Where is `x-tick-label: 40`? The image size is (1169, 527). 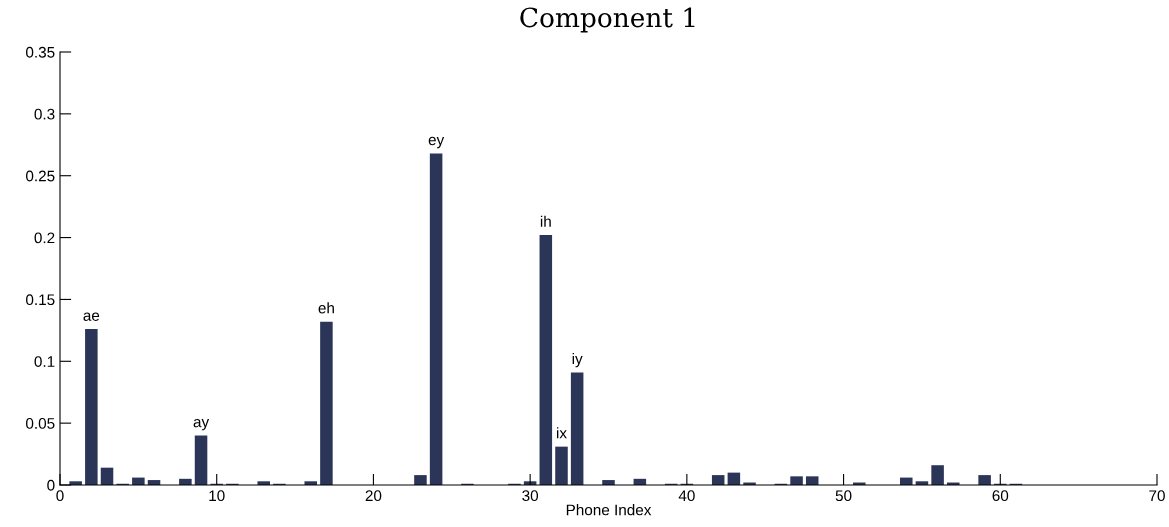 x-tick-label: 40 is located at coordinates (686, 496).